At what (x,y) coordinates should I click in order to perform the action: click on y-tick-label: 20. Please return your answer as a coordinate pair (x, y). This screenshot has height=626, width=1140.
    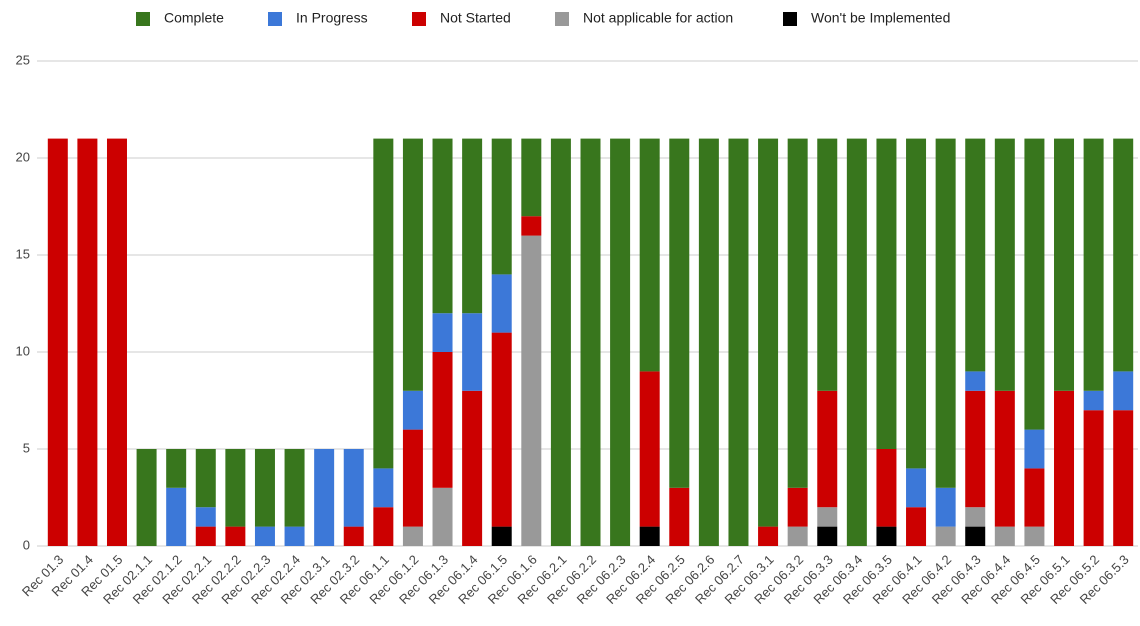
    Looking at the image, I should click on (23, 156).